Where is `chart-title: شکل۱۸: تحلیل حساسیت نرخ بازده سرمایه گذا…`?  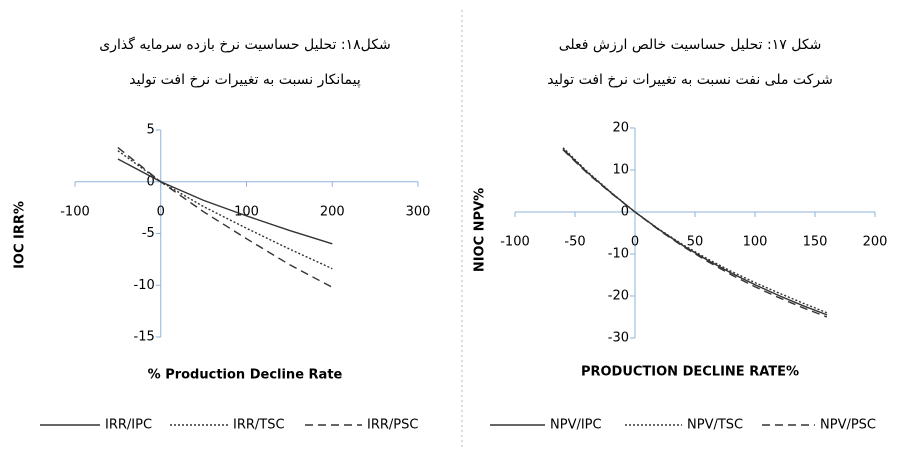 chart-title: شکل۱۸: تحلیل حساسیت نرخ بازده سرمایه گذا… is located at coordinates (244, 44).